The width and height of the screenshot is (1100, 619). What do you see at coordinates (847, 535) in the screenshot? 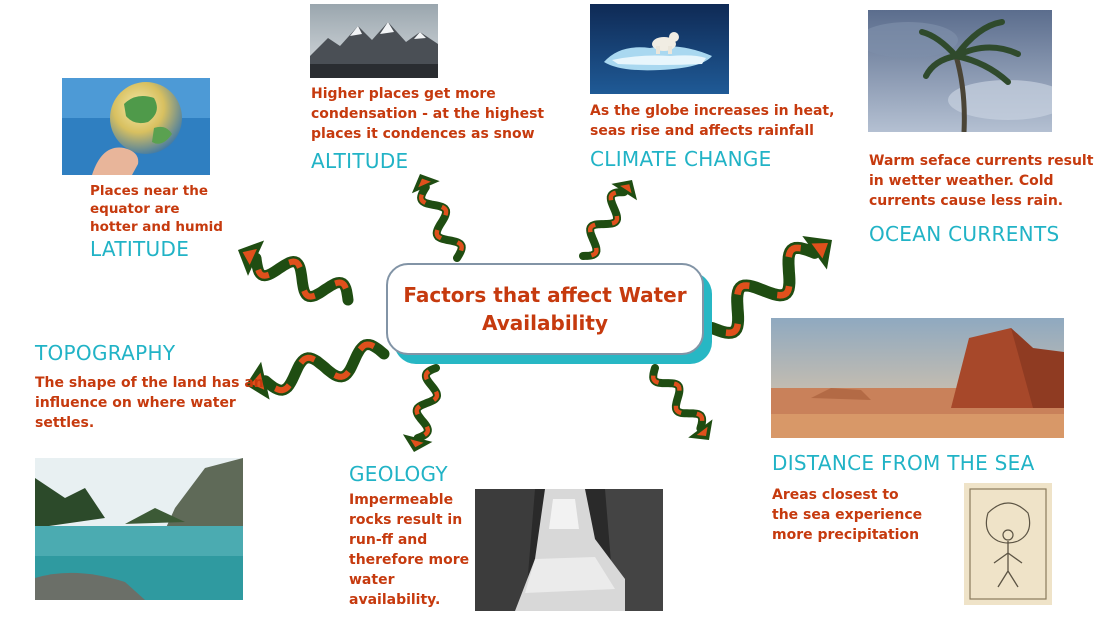
I see `description-line: more precipitation` at bounding box center [847, 535].